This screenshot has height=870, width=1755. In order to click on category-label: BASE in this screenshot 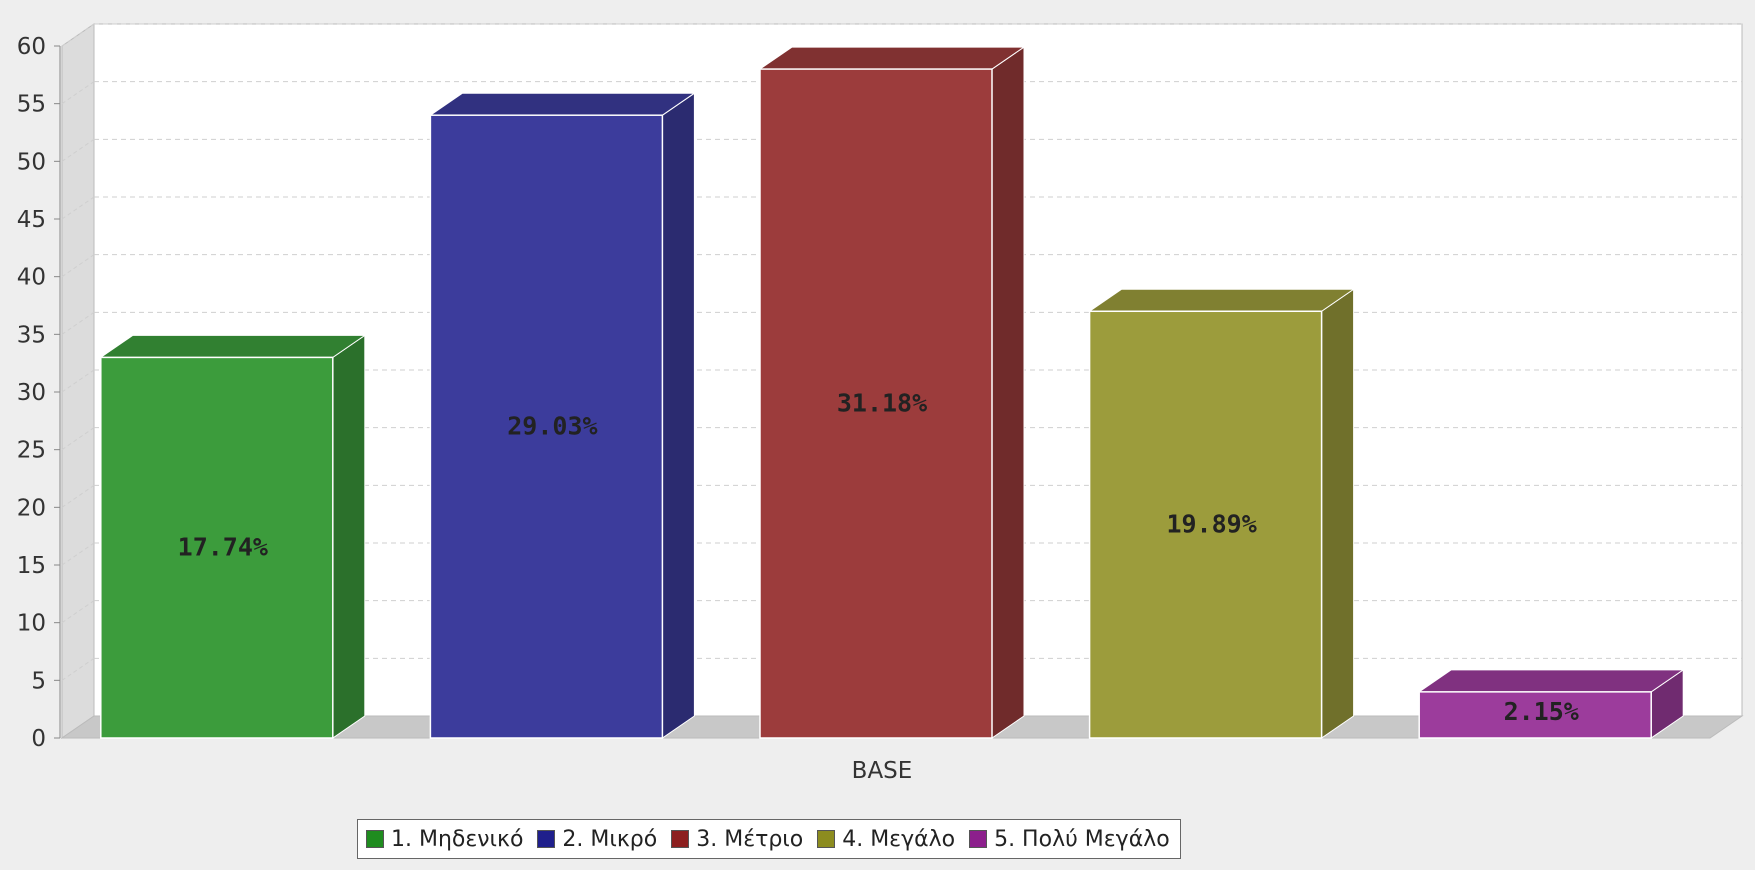, I will do `click(882, 771)`.